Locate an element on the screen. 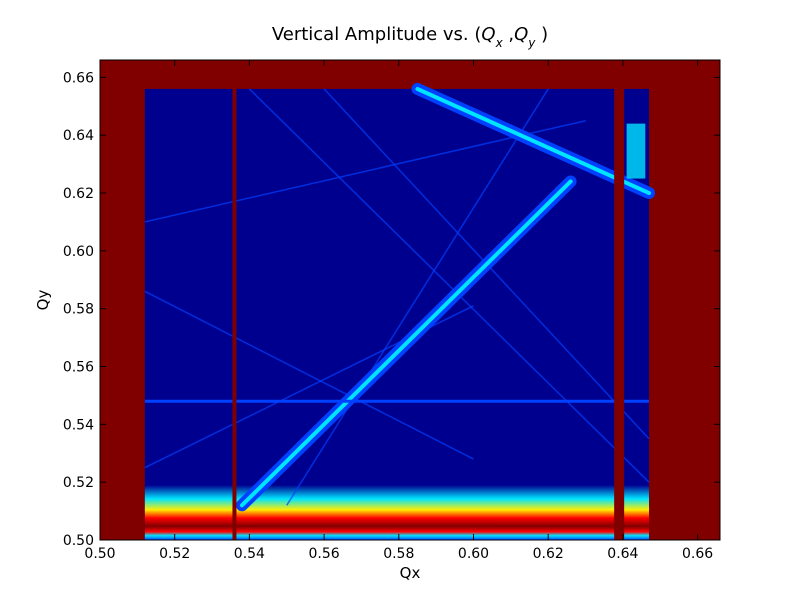 The width and height of the screenshot is (800, 600). x-axis-label: Qx is located at coordinates (410, 573).